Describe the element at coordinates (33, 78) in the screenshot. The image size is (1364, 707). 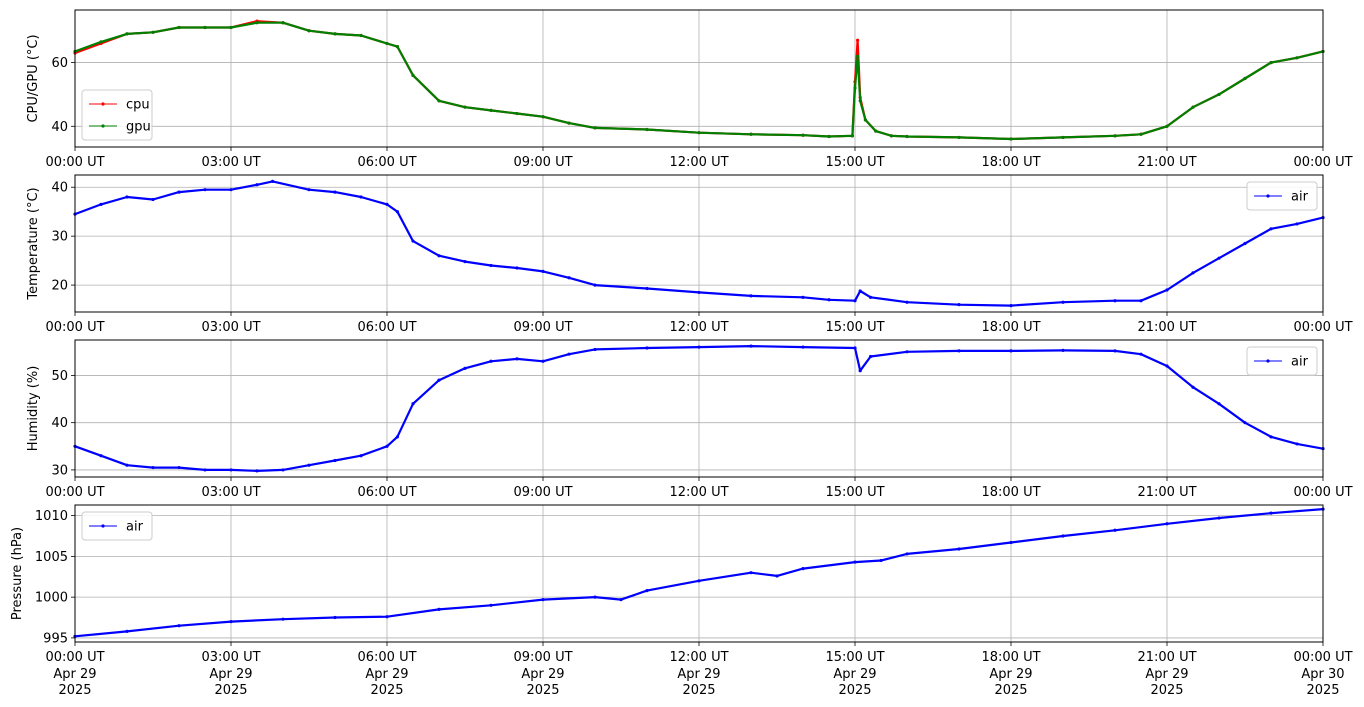
I see `y-axis-label: CPU/GPU (°C)` at that location.